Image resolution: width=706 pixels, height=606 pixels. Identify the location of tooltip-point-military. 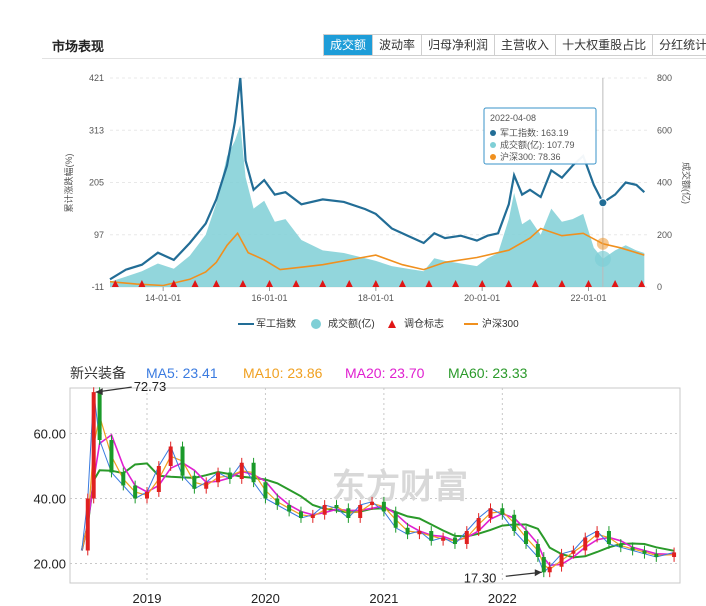
(603, 203).